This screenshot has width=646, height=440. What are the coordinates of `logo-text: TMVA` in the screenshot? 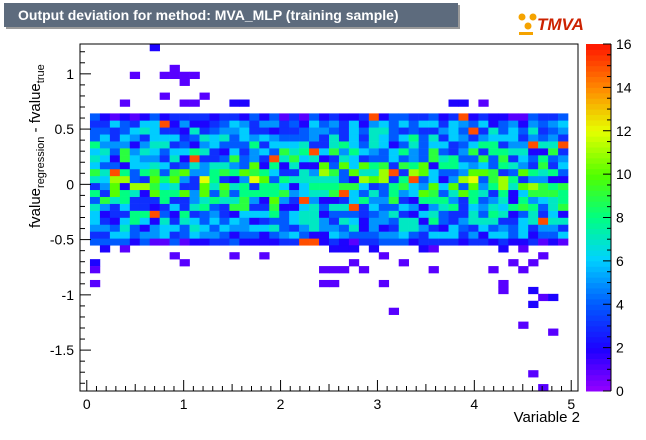 It's located at (560, 24).